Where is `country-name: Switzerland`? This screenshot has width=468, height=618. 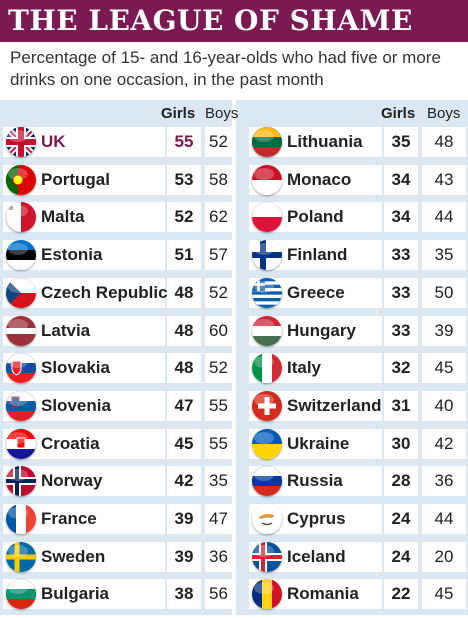 country-name: Switzerland is located at coordinates (334, 405).